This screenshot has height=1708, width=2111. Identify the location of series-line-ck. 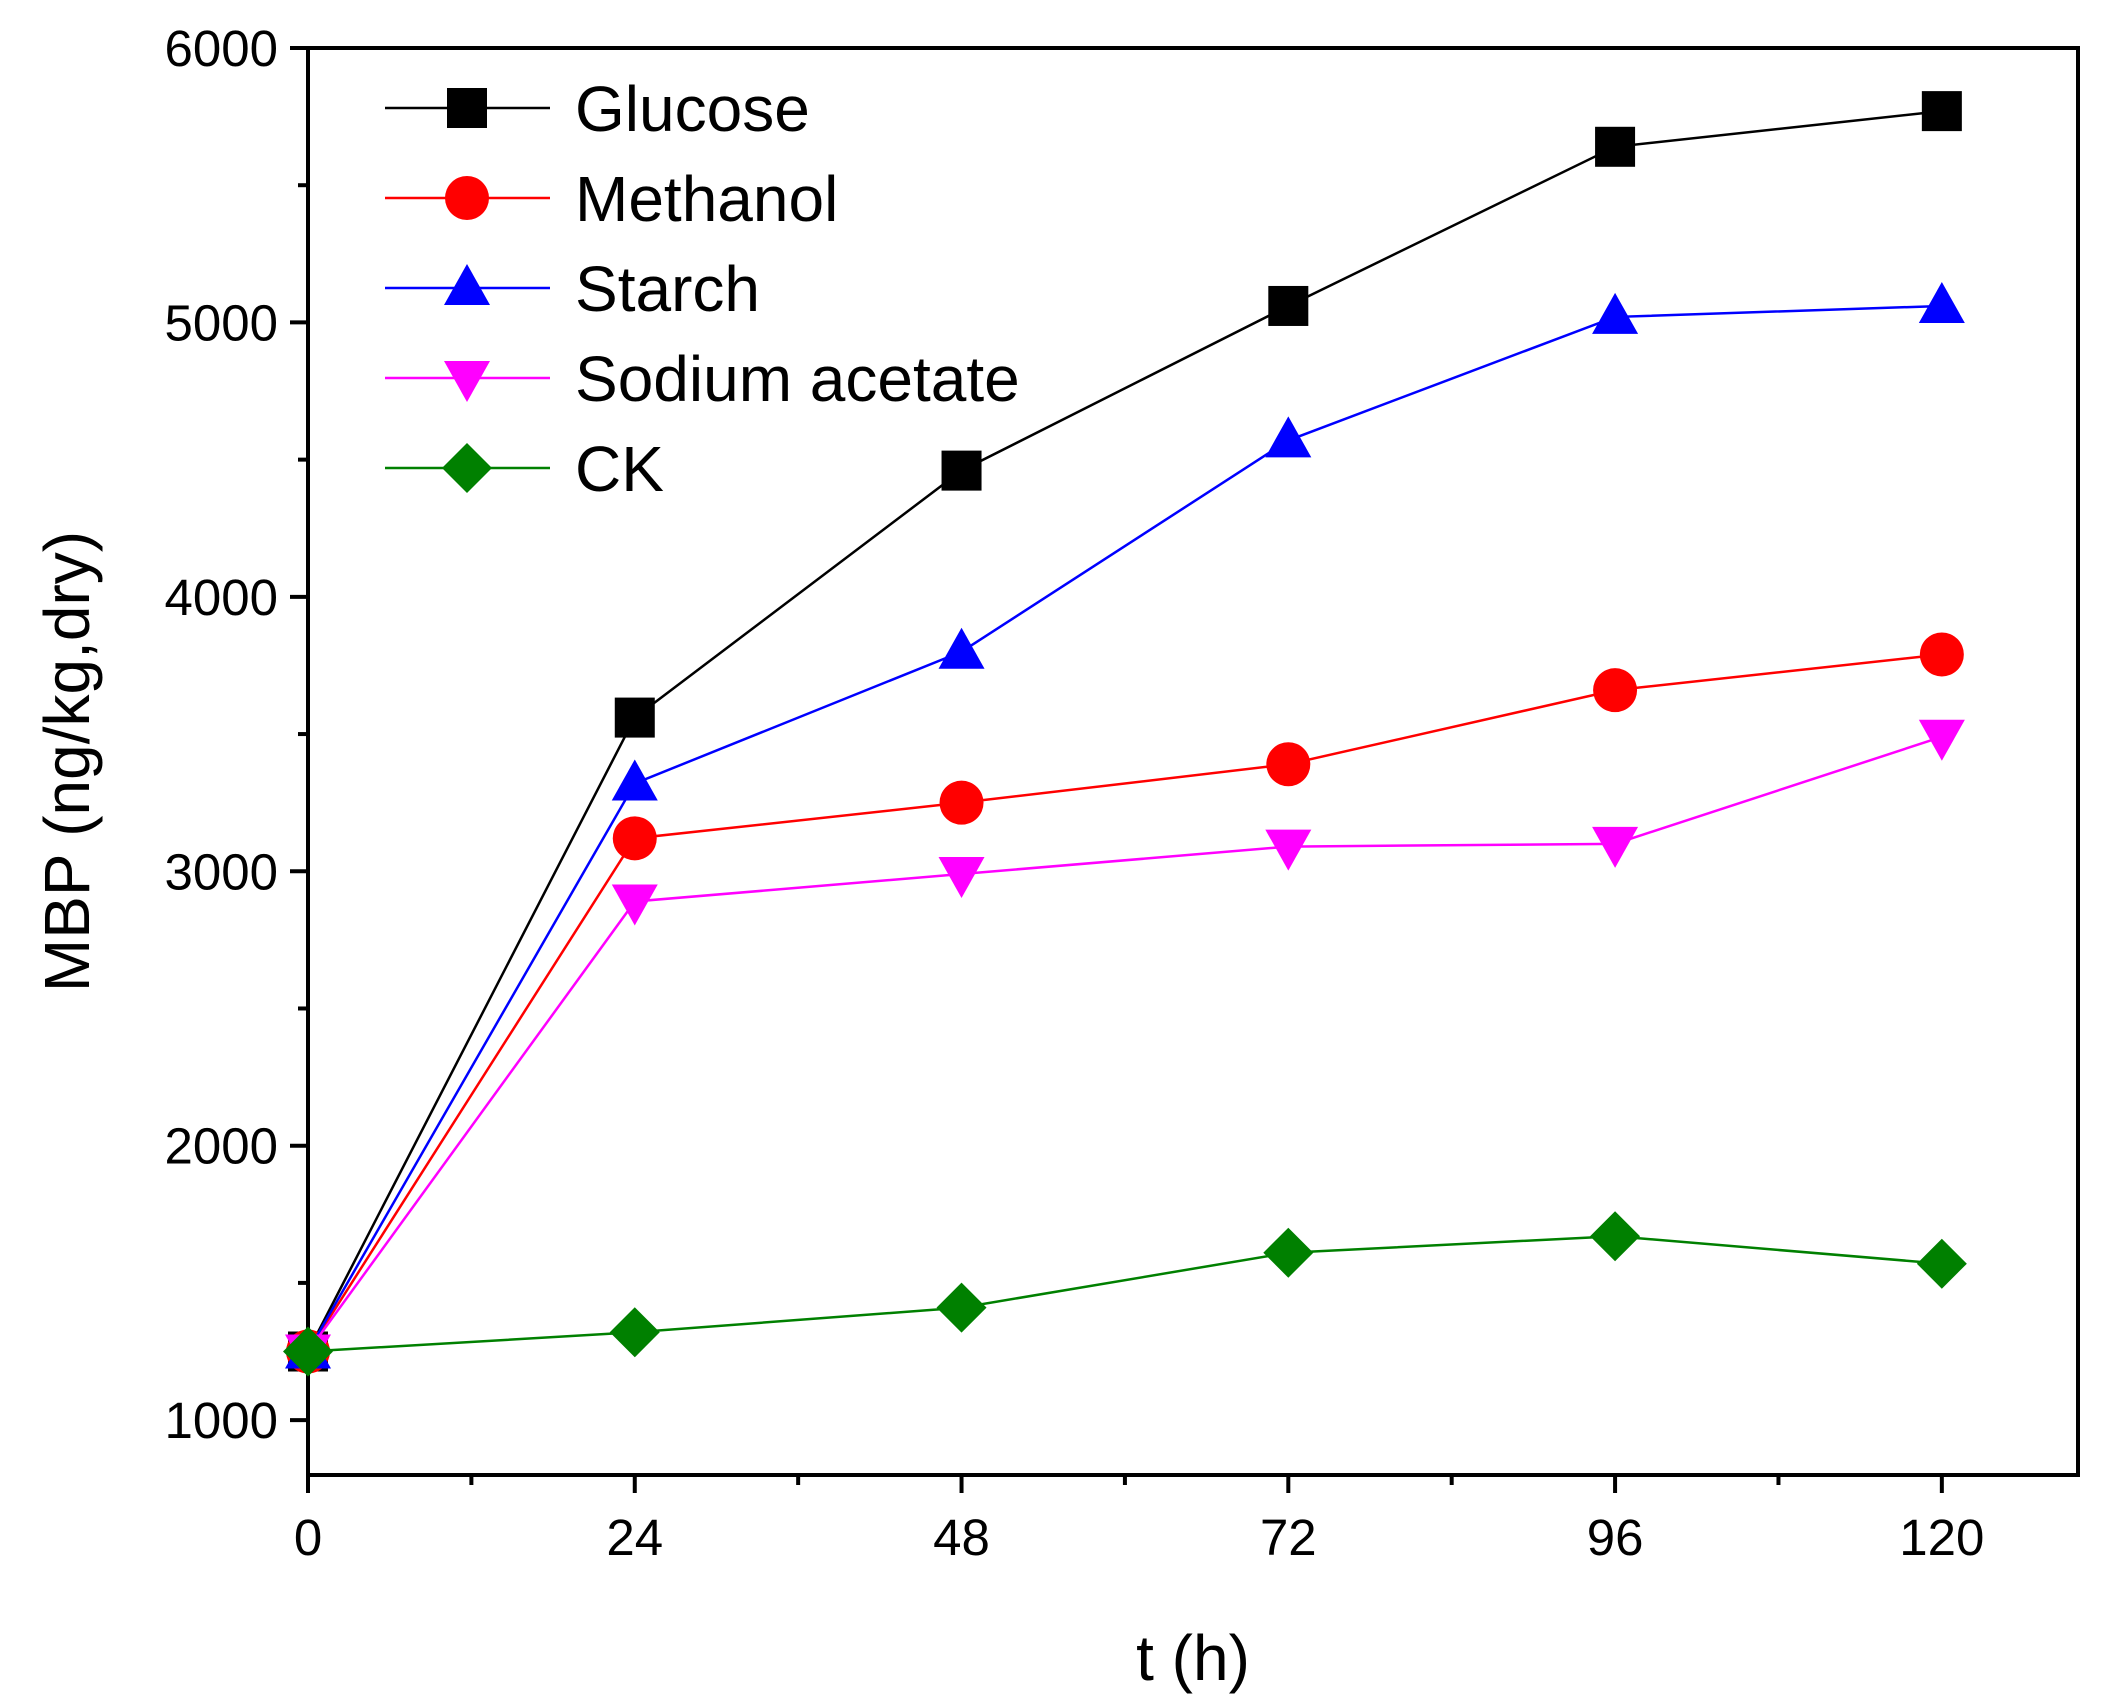
(1124, 1293).